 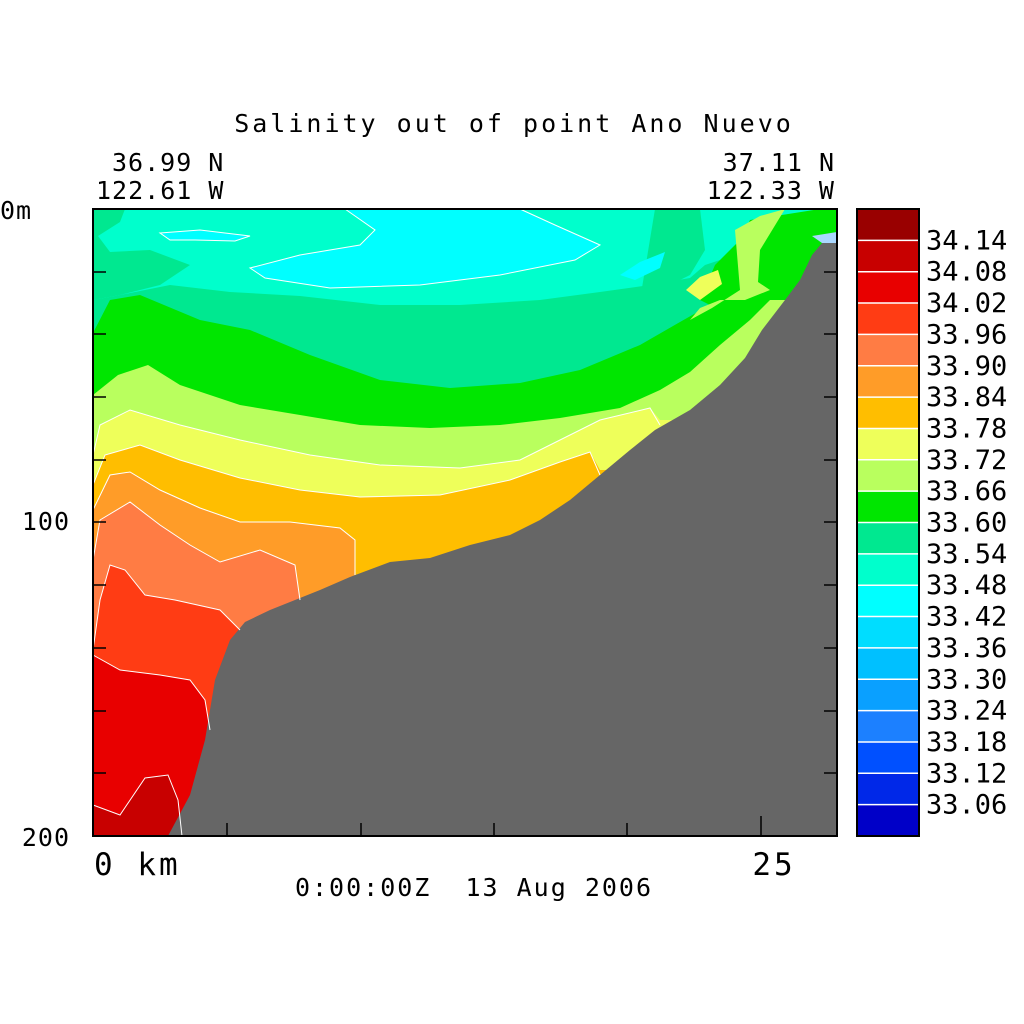 What do you see at coordinates (966, 397) in the screenshot?
I see `colorbar-level-label: 33.84` at bounding box center [966, 397].